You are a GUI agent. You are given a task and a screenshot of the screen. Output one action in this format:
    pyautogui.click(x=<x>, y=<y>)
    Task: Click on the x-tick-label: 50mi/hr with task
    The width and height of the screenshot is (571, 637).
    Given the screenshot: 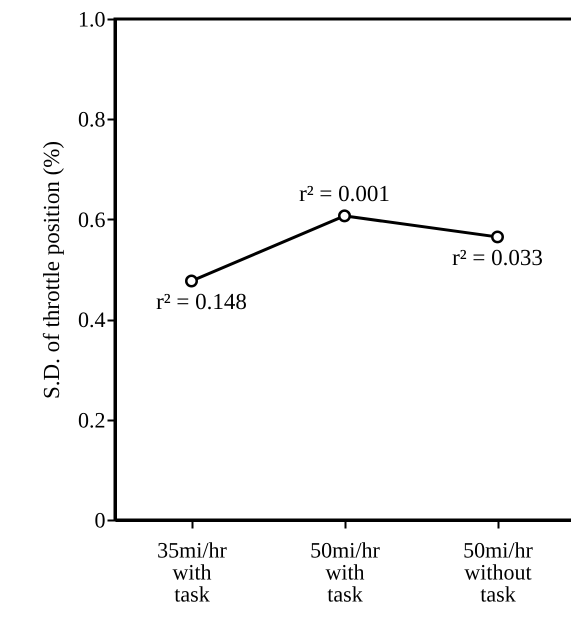 What is the action you would take?
    pyautogui.click(x=345, y=572)
    